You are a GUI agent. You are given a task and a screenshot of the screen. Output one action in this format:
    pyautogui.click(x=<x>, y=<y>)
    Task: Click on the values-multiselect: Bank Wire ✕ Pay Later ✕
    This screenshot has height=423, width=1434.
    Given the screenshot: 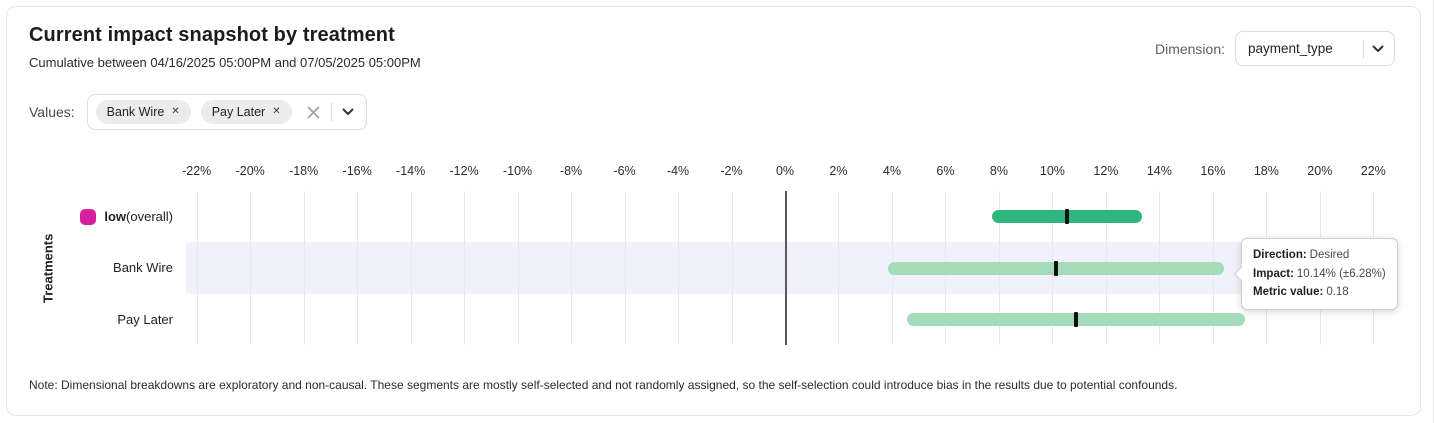 What is the action you would take?
    pyautogui.click(x=226, y=112)
    